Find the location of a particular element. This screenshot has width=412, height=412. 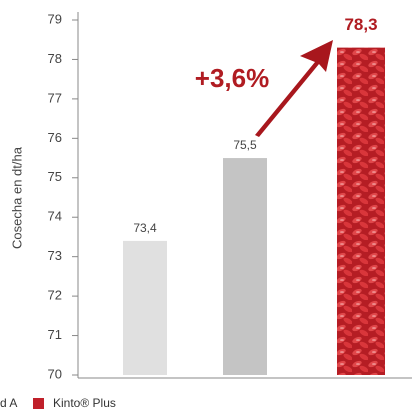

value-label: 78,3 is located at coordinates (360, 24).